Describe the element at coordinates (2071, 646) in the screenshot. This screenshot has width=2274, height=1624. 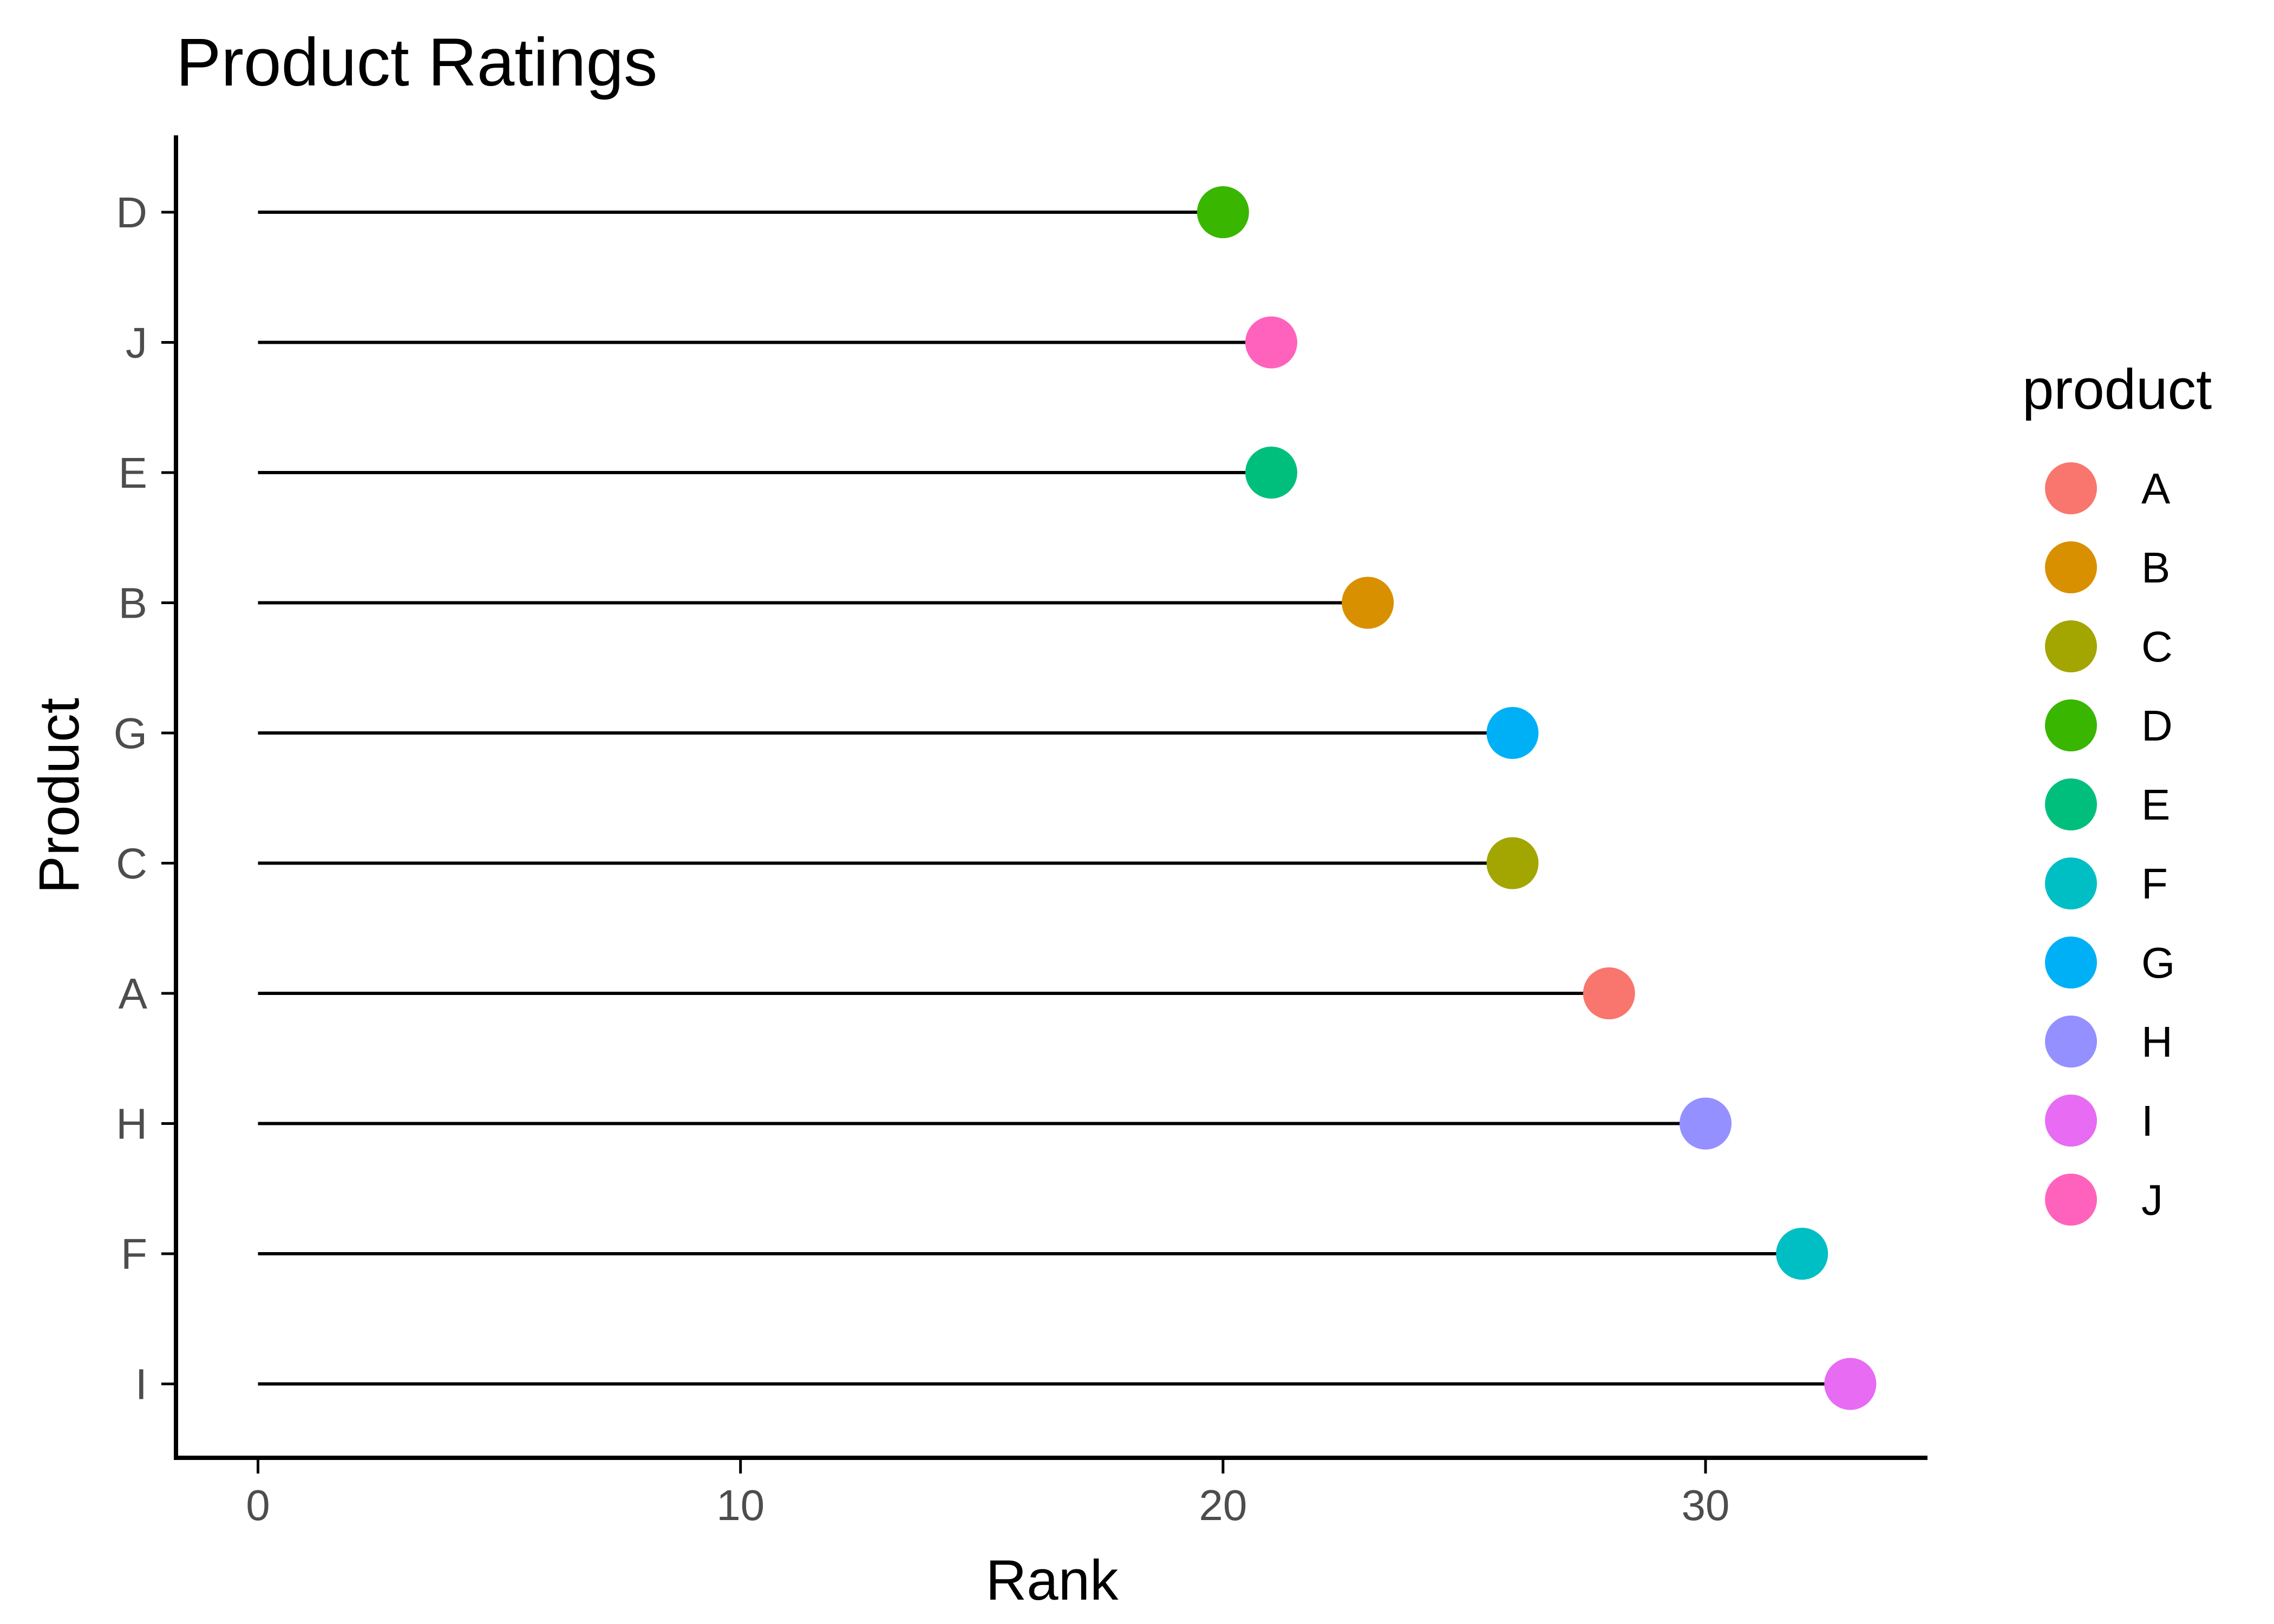
I see `legend-key-c` at that location.